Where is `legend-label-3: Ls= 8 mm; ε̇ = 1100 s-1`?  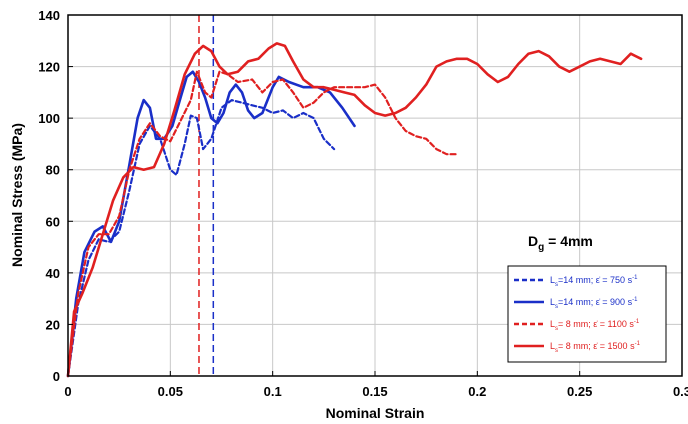 legend-label-3: Ls= 8 mm; ε̇ = 1100 s-1 is located at coordinates (595, 325).